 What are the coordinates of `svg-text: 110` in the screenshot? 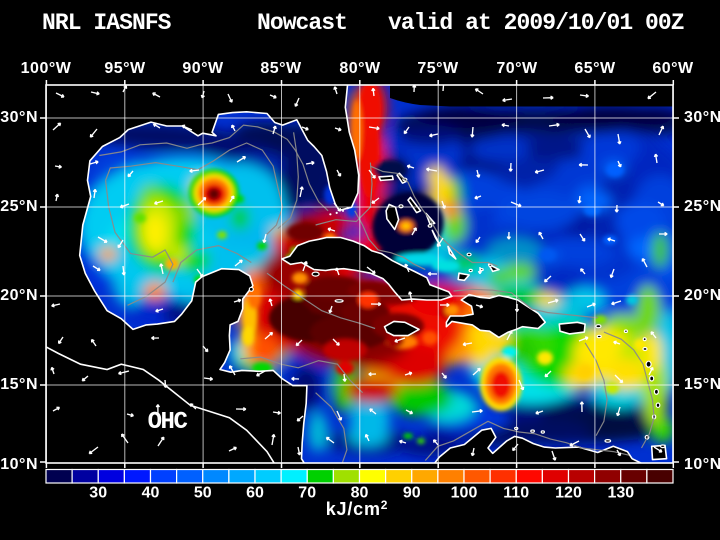 It's located at (516, 493).